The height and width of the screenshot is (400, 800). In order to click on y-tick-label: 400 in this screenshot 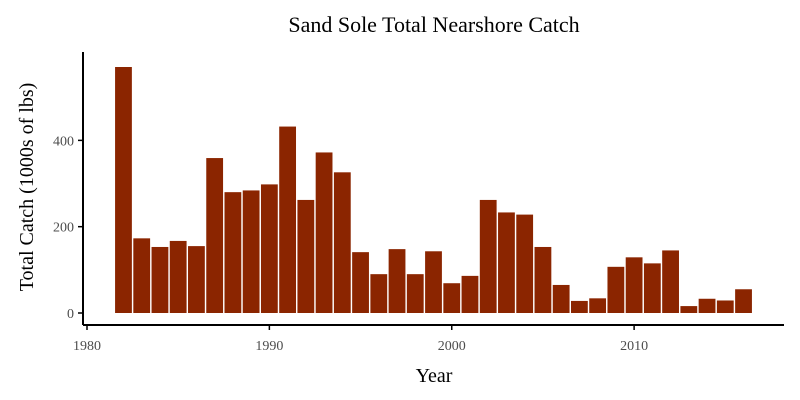, I will do `click(63, 141)`.